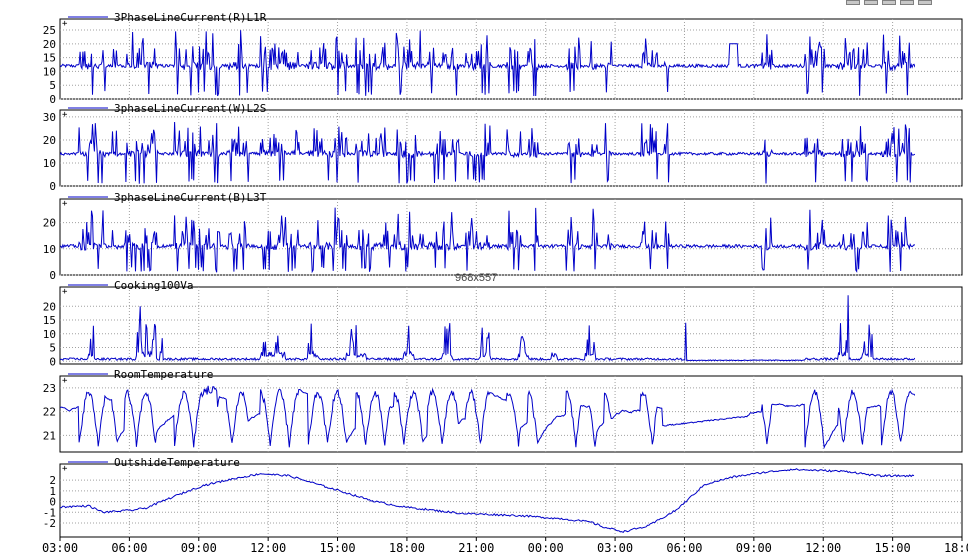 This screenshot has height=557, width=968. Describe the element at coordinates (49, 512) in the screenshot. I see `y-tick-label: -1` at that location.